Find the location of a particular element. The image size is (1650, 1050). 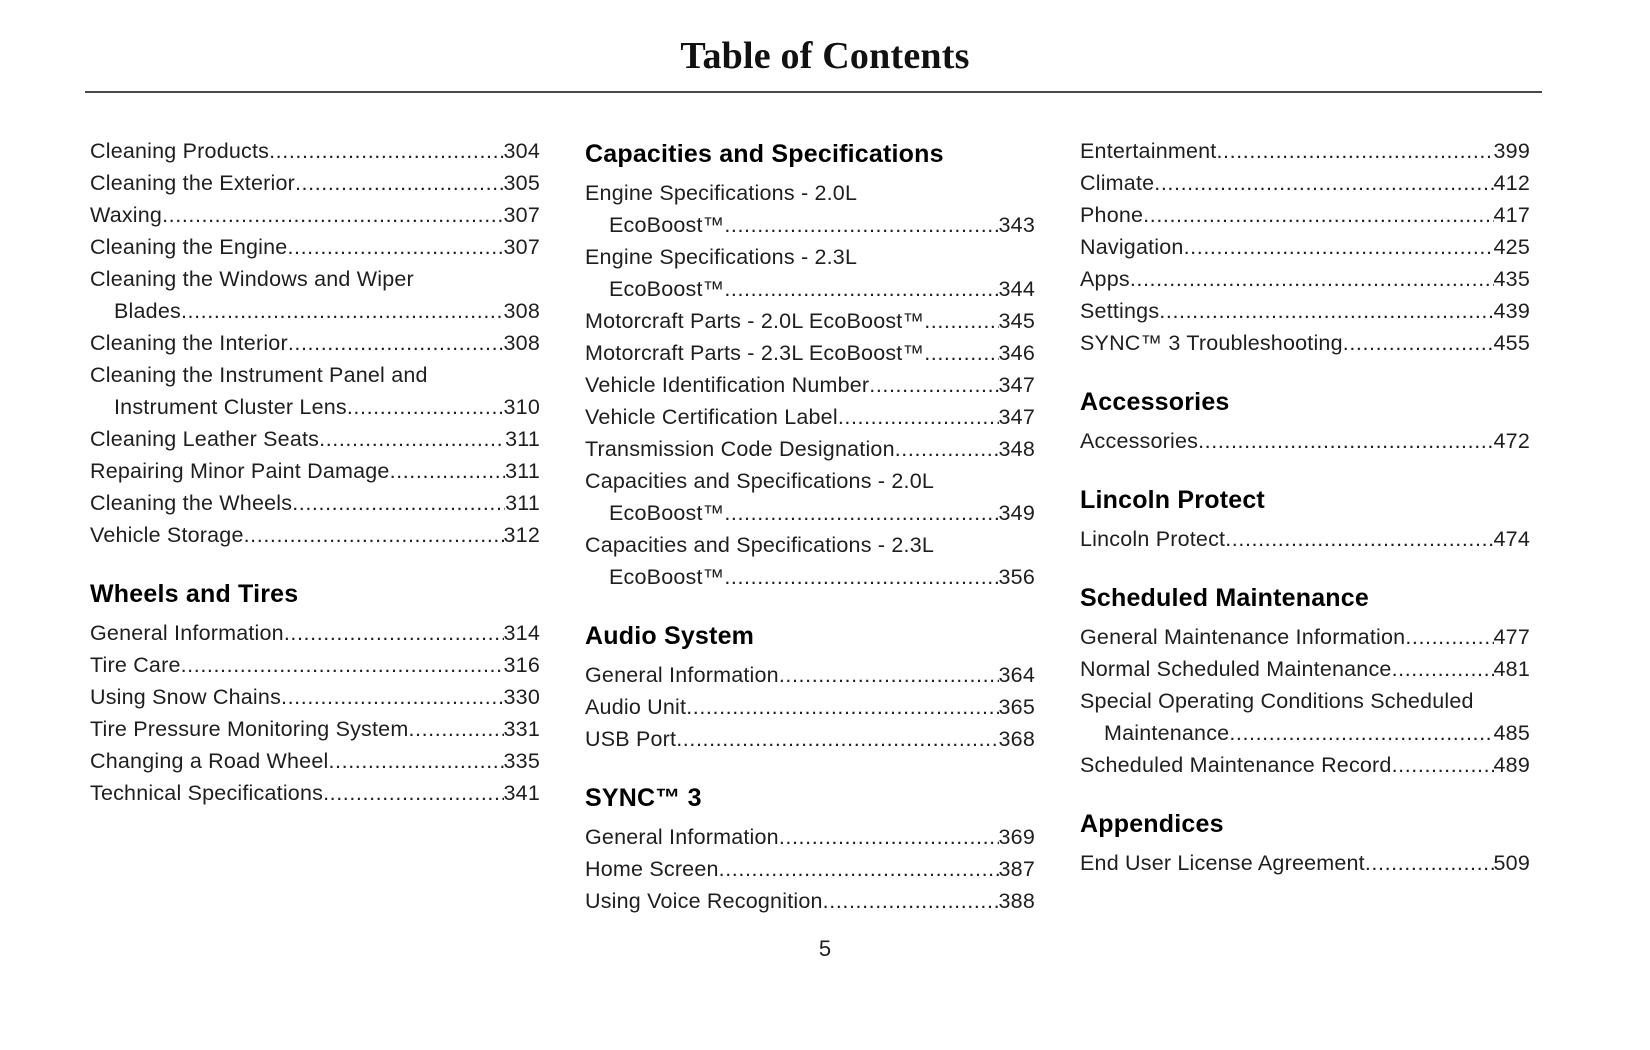

toc-entry: Audio Unit 365 is located at coordinates (810, 707).